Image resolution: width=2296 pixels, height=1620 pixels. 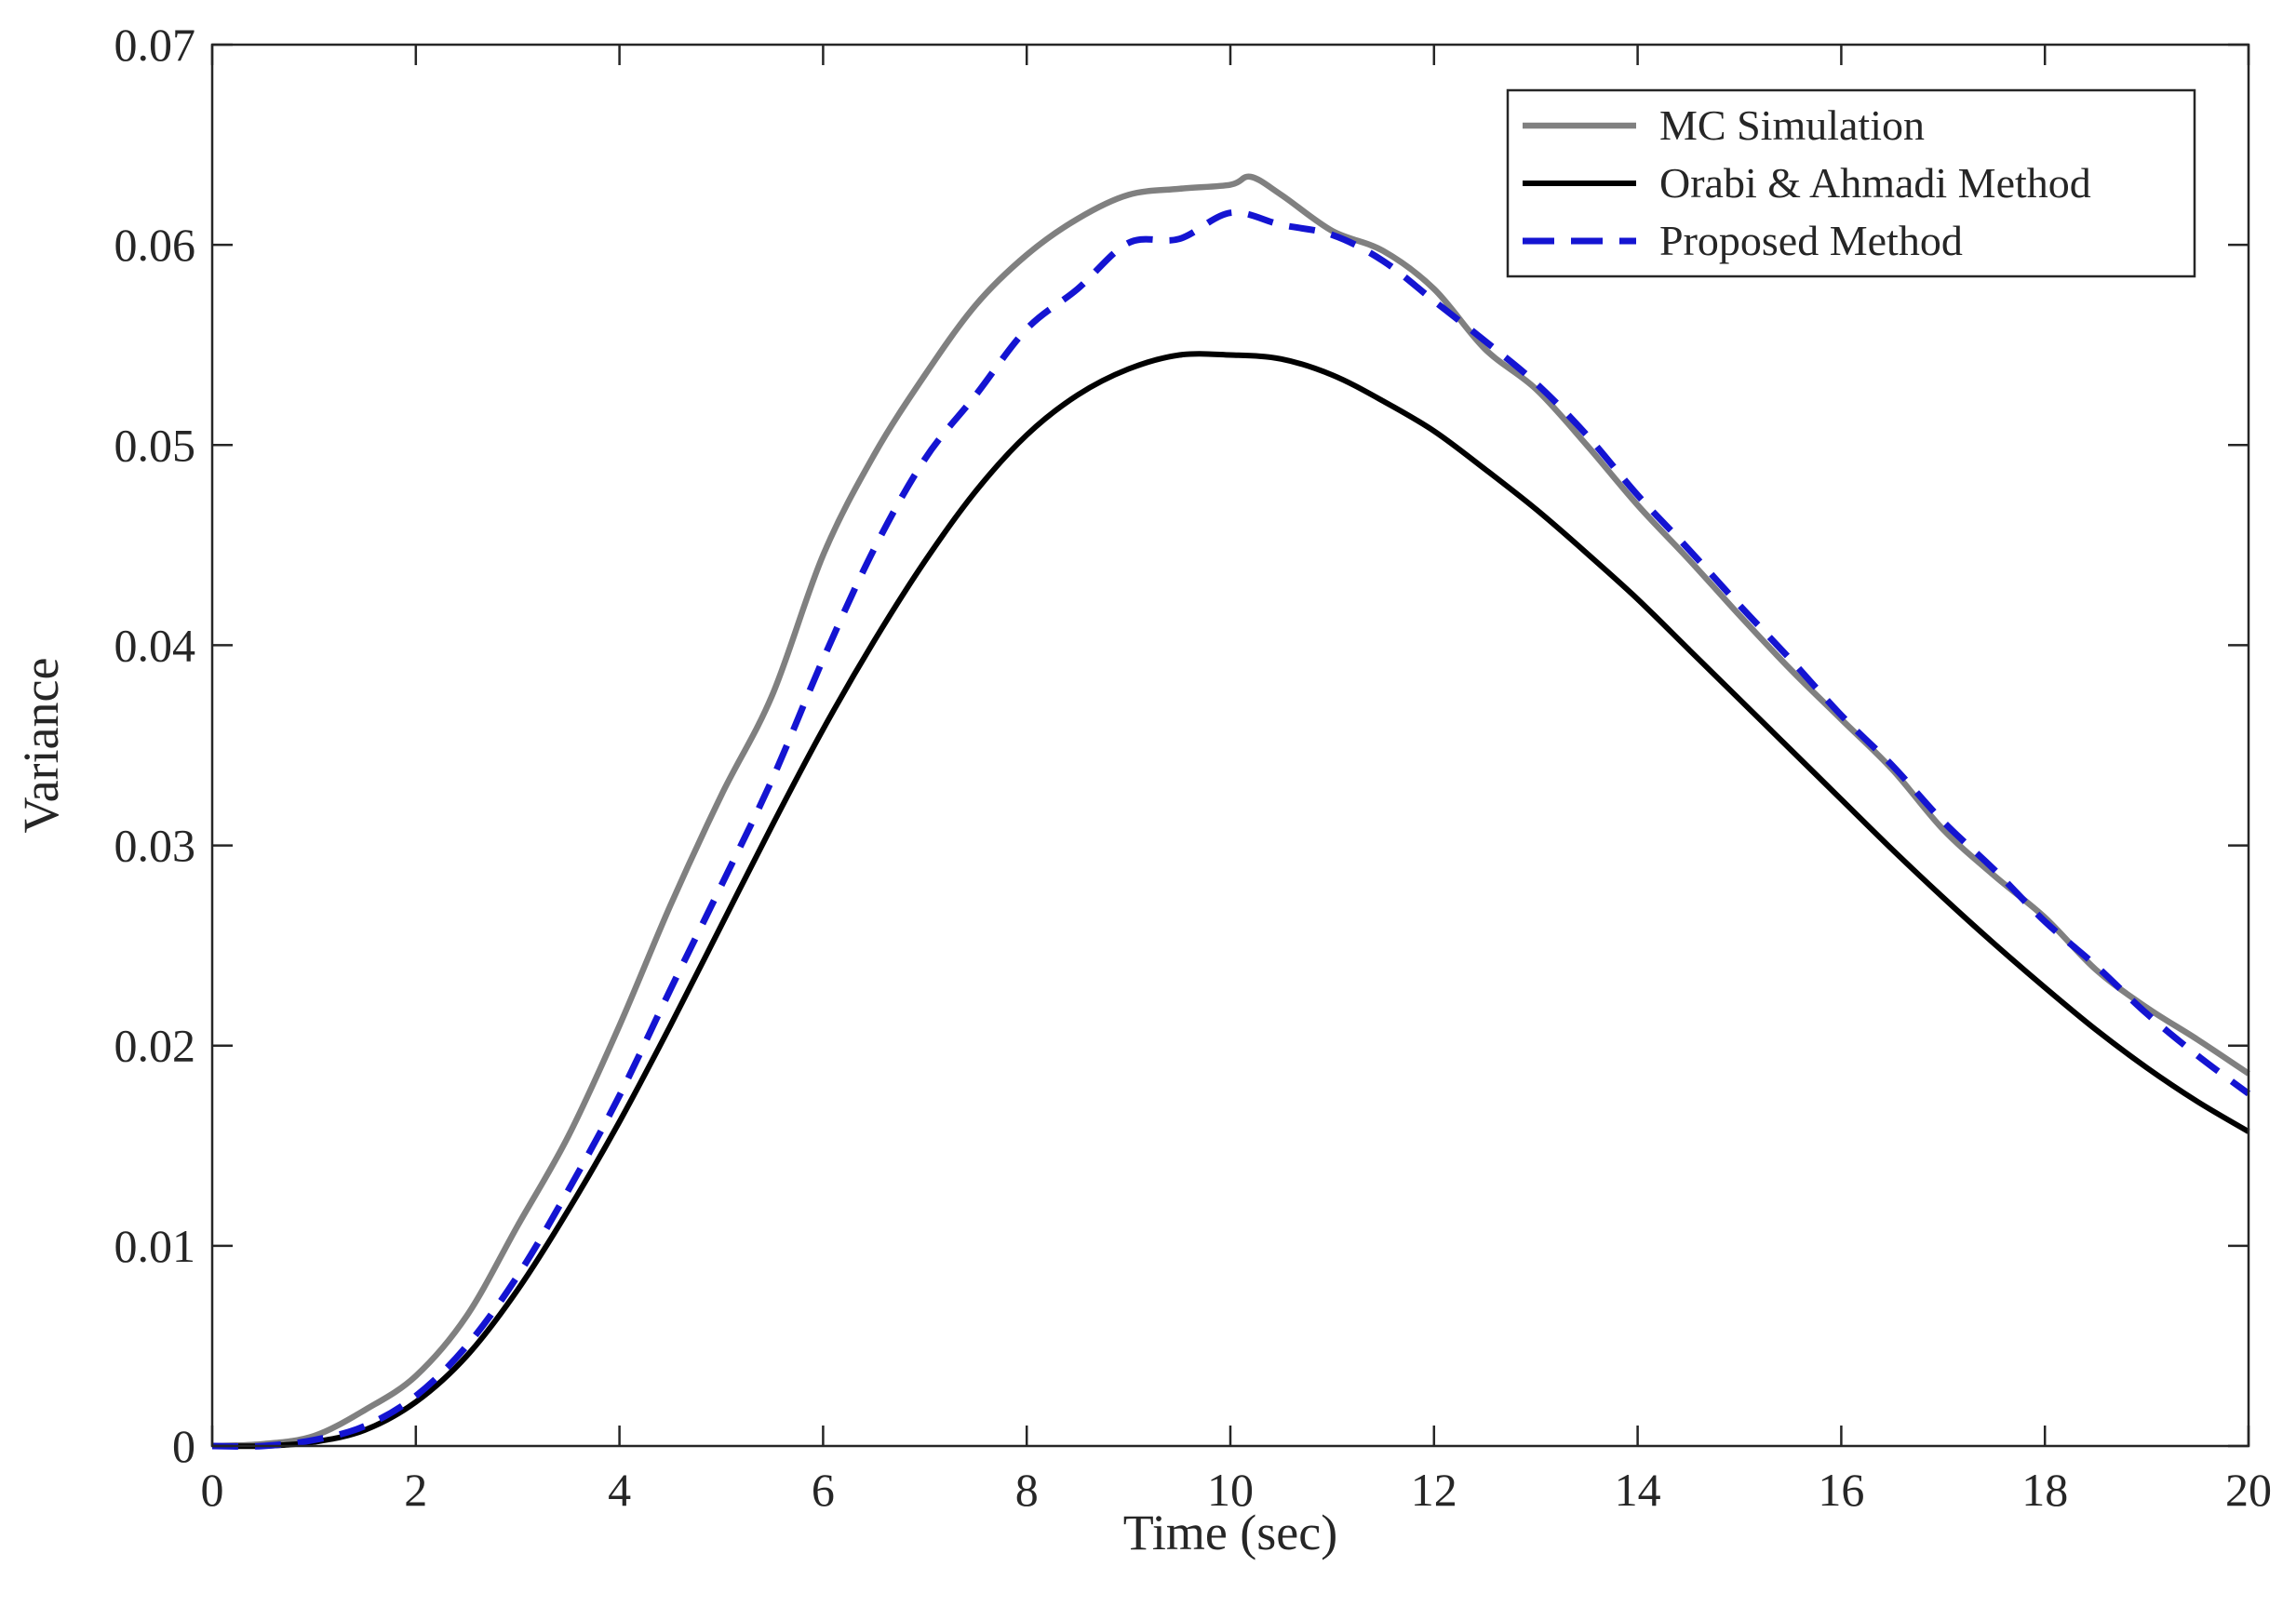 I want to click on legend-label-3: Proposed Method, so click(x=1811, y=240).